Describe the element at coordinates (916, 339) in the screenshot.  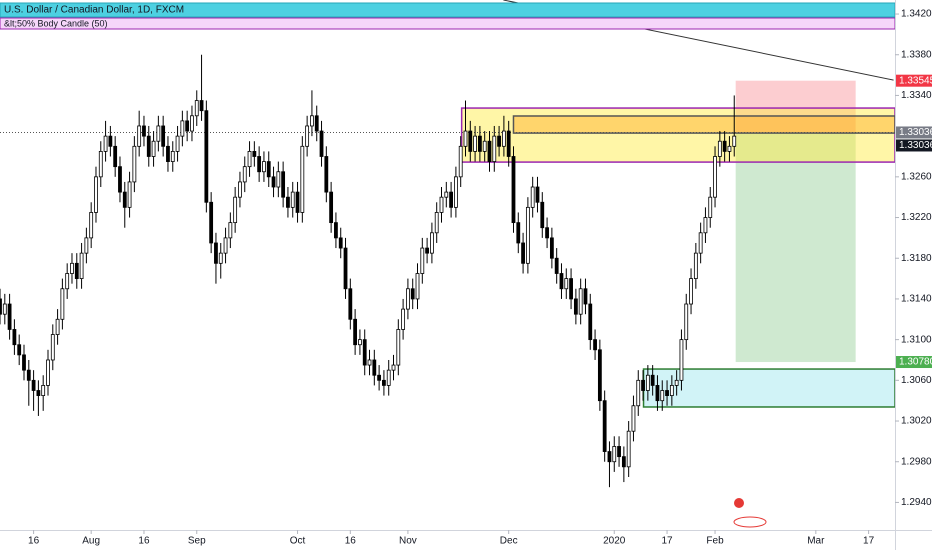
I see `y-tick-label: 1.31000` at that location.